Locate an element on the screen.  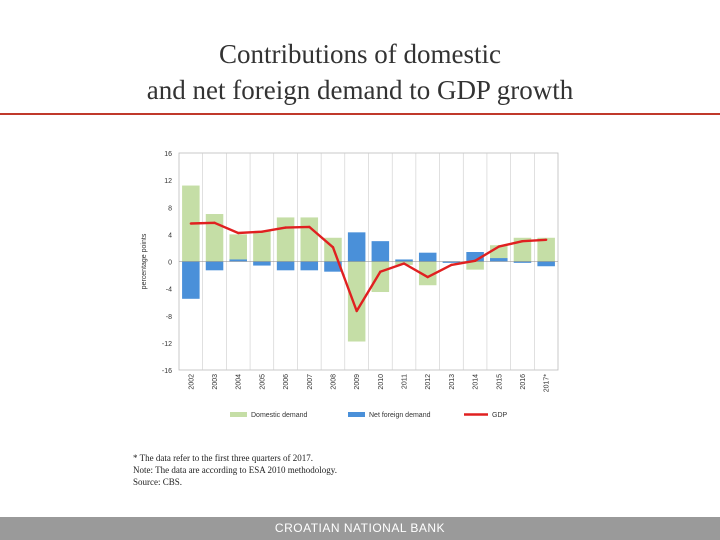
gdp-line is located at coordinates (368, 267).